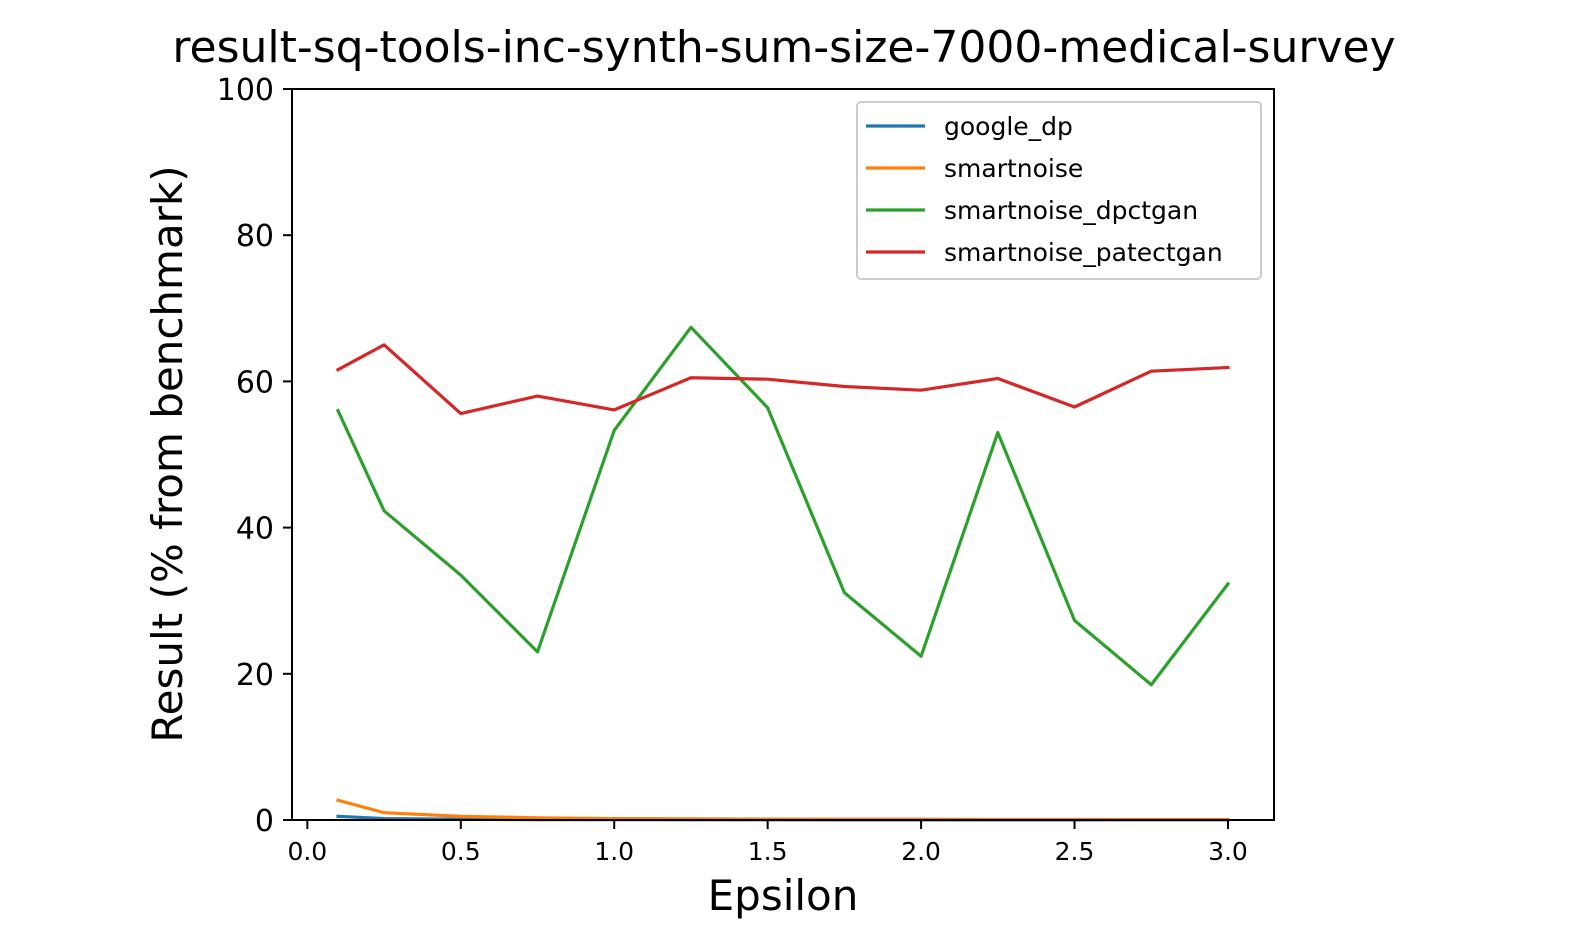 Image resolution: width=1584 pixels, height=949 pixels. Describe the element at coordinates (461, 851) in the screenshot. I see `x-tick-label: 0.5` at that location.